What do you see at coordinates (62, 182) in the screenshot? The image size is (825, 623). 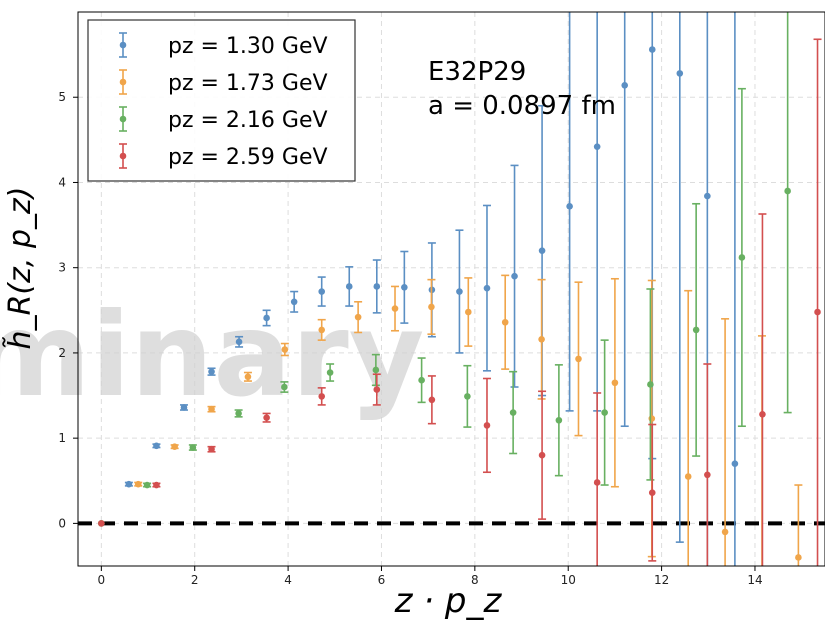 I see `y-tick-label: 4` at bounding box center [62, 182].